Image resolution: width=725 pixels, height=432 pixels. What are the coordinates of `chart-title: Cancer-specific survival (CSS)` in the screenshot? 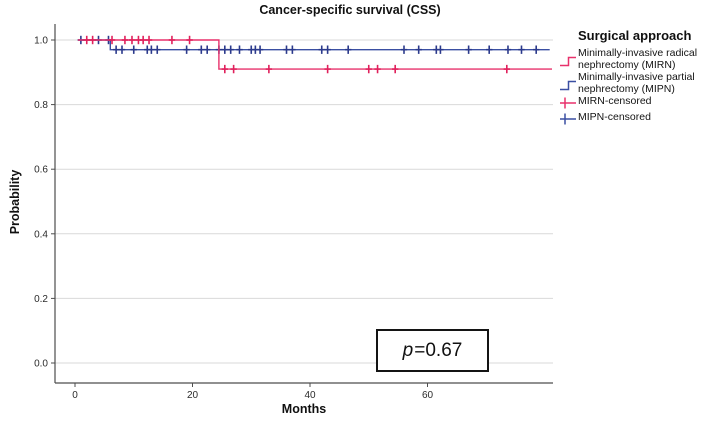 It's located at (350, 10).